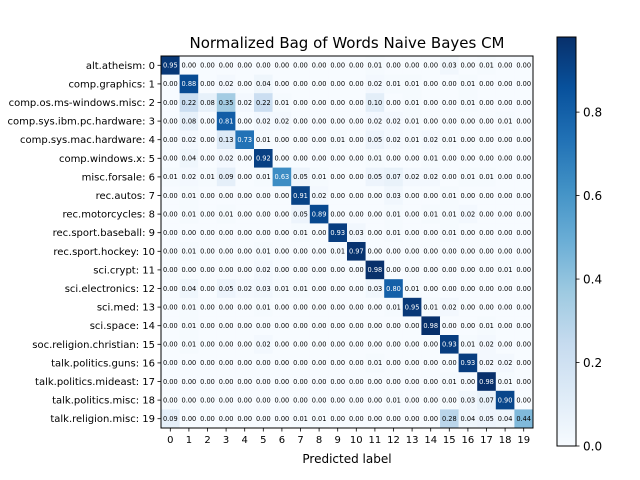  Describe the element at coordinates (486, 400) in the screenshot. I see `cell-value-label: 0.07` at that location.